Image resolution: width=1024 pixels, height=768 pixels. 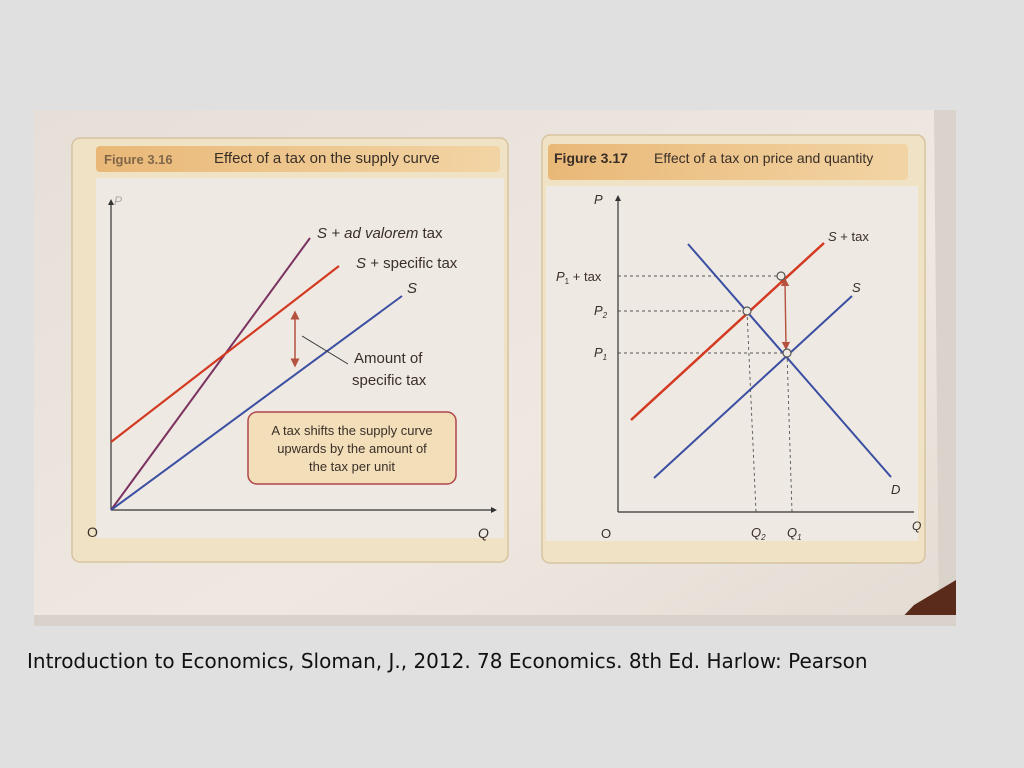 I want to click on demand-curve, so click(x=789, y=360).